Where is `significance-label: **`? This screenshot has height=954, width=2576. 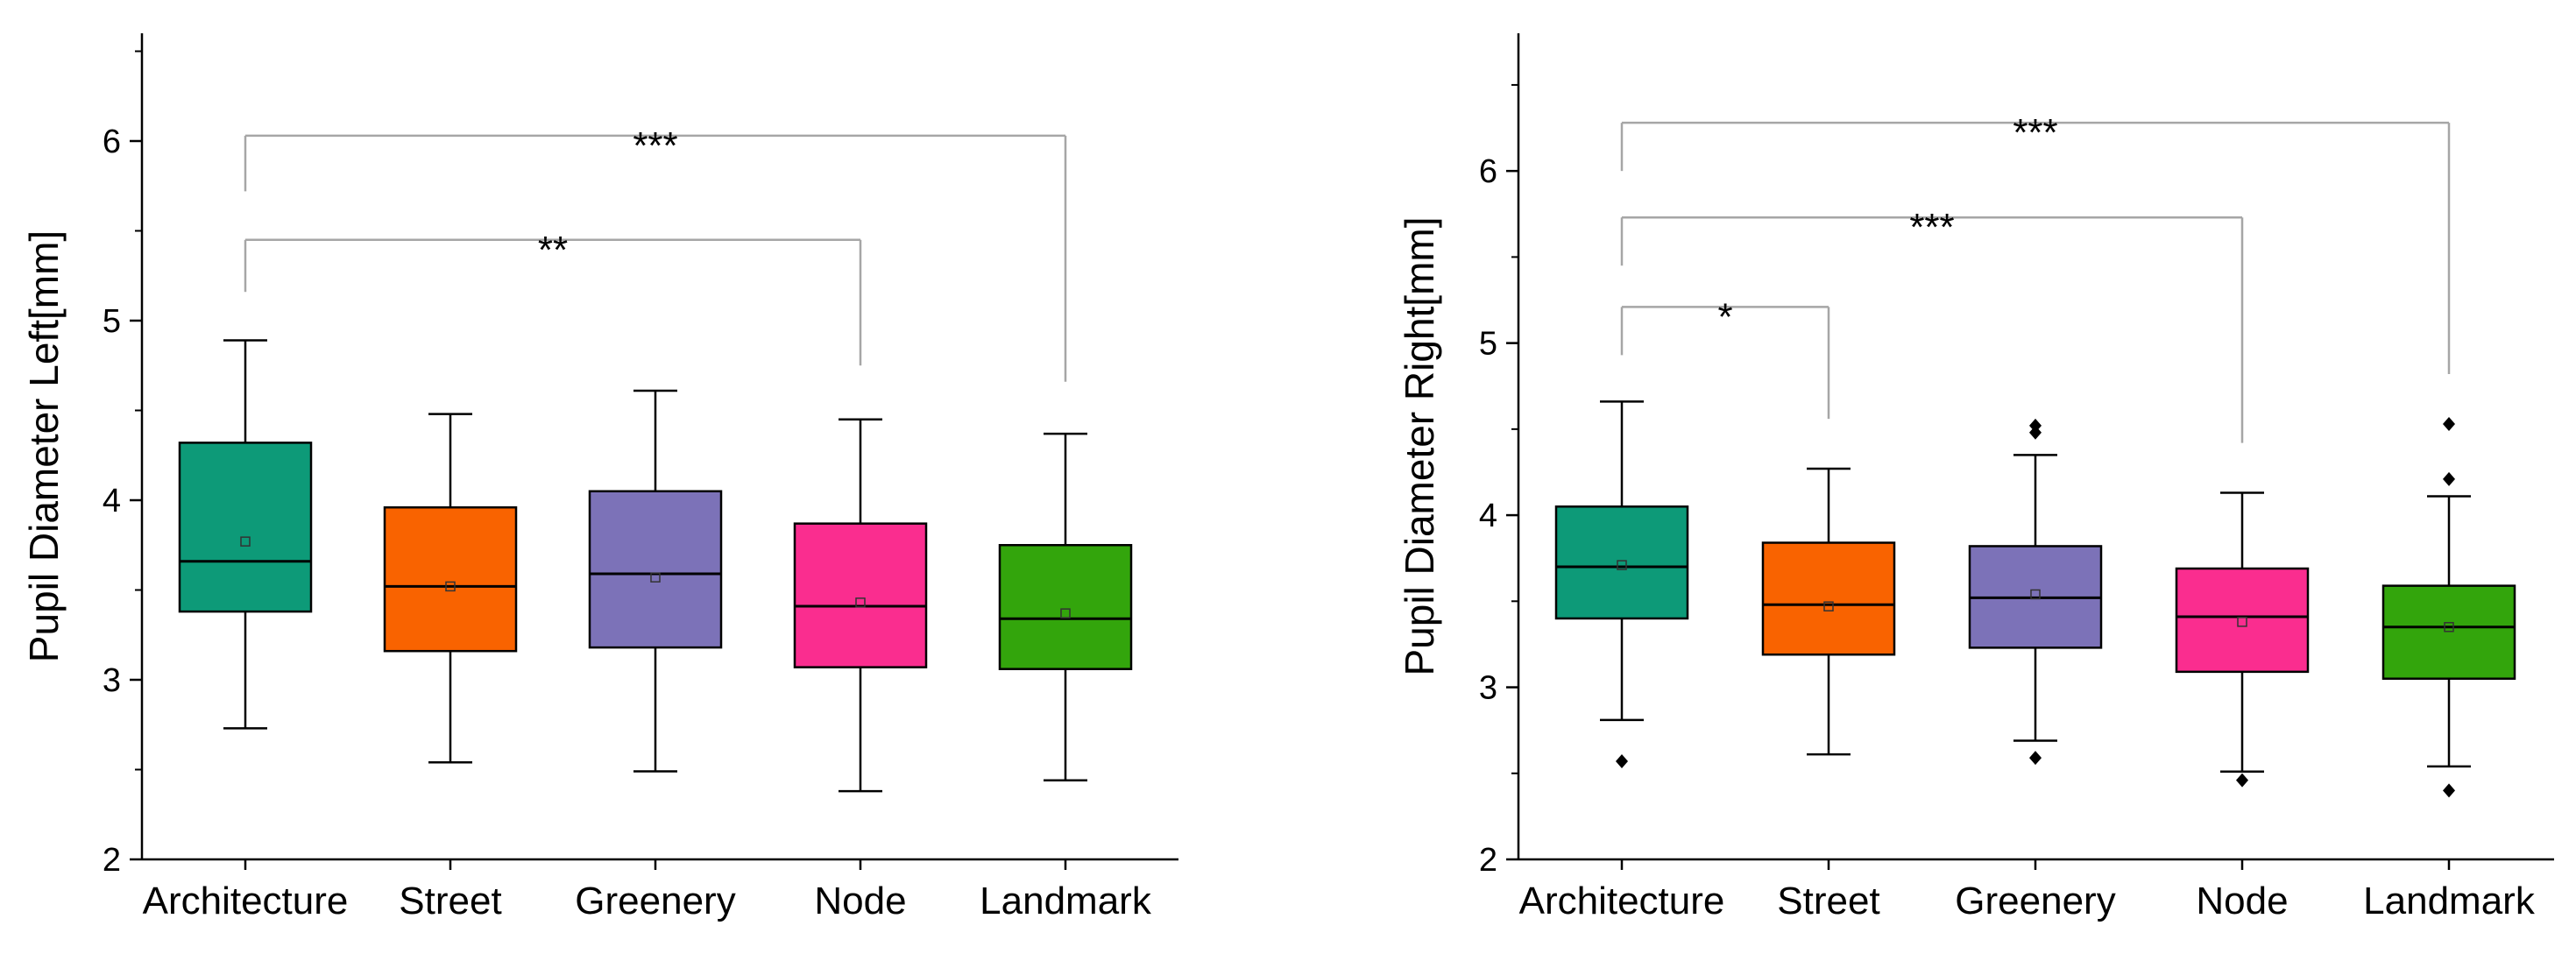
significance-label: ** is located at coordinates (553, 250).